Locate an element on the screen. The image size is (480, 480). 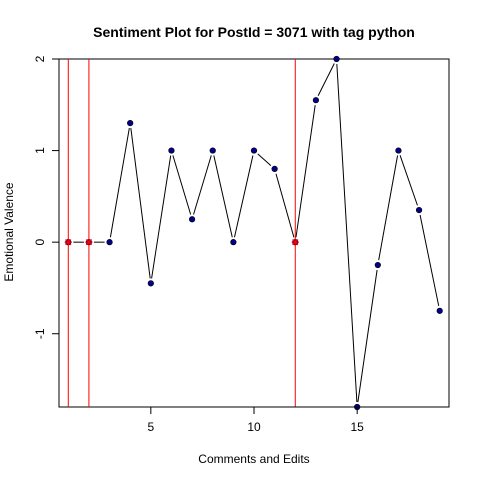
x-tick-label: 5 is located at coordinates (150, 427).